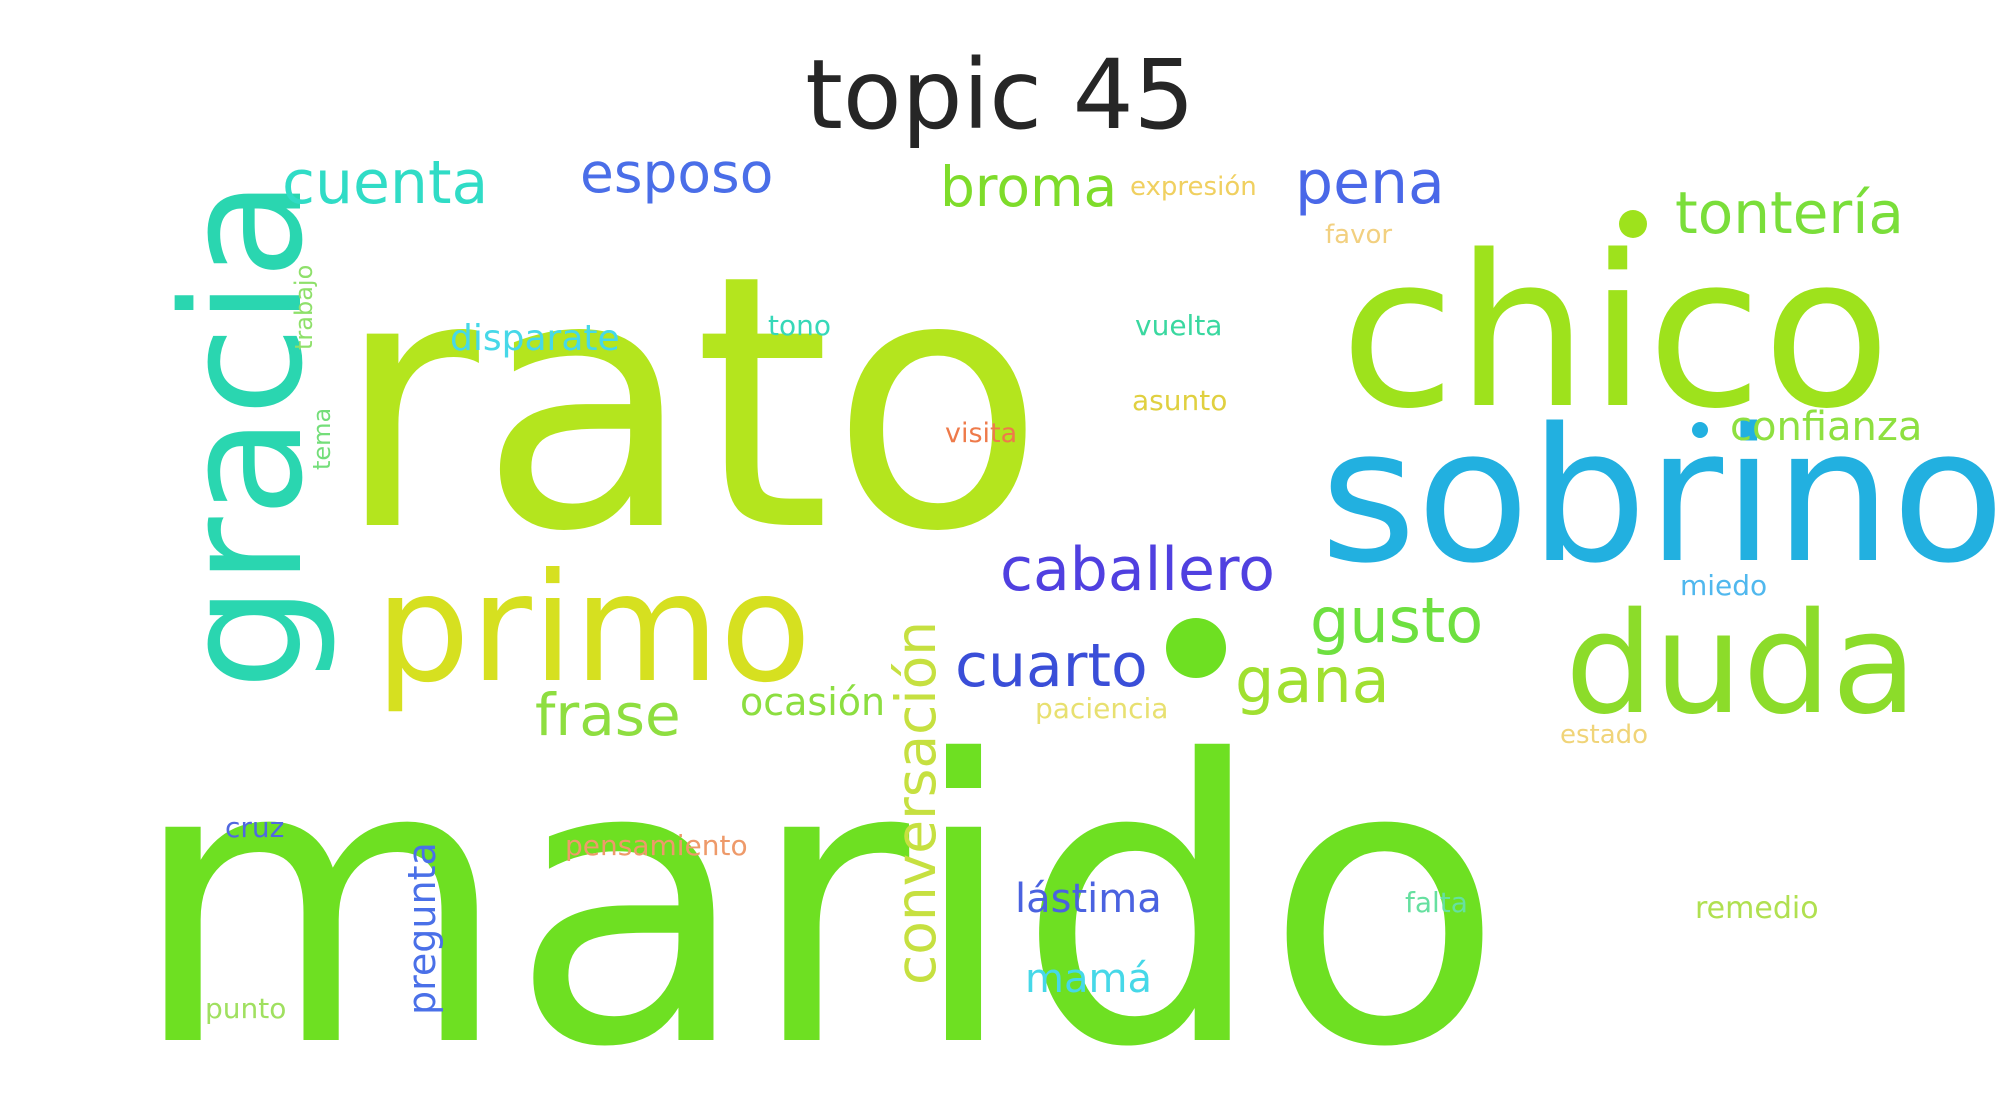  What do you see at coordinates (608, 715) in the screenshot?
I see `word-frase: frase` at bounding box center [608, 715].